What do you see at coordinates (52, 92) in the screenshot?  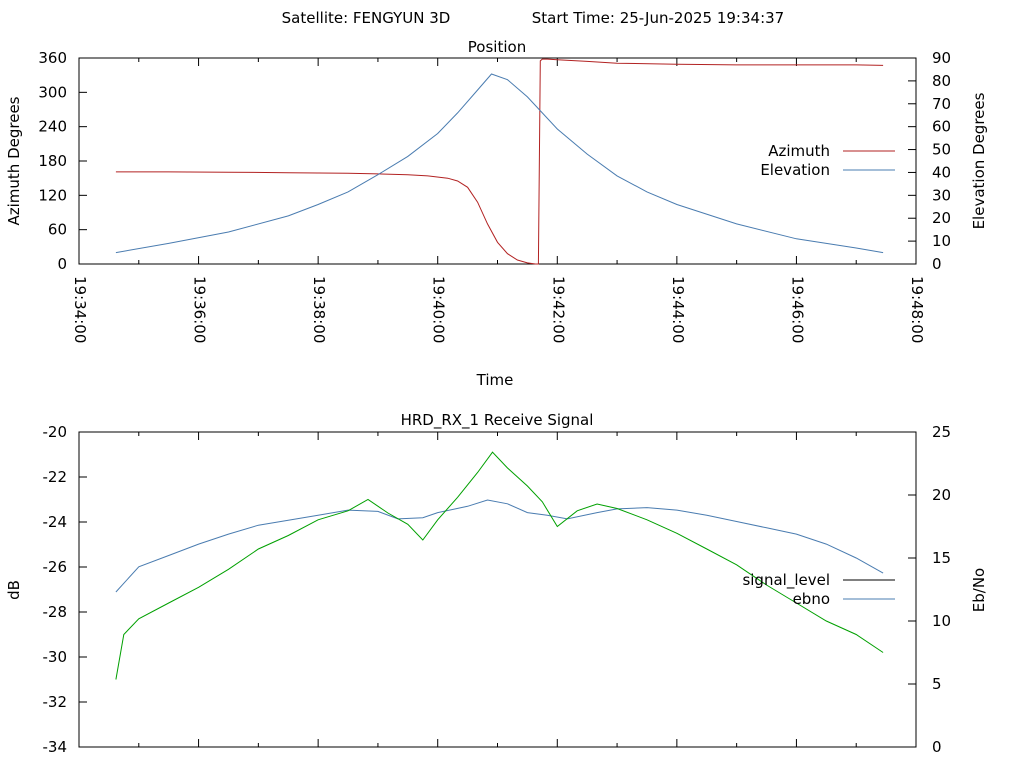 I see `y-tick-label: 300` at bounding box center [52, 92].